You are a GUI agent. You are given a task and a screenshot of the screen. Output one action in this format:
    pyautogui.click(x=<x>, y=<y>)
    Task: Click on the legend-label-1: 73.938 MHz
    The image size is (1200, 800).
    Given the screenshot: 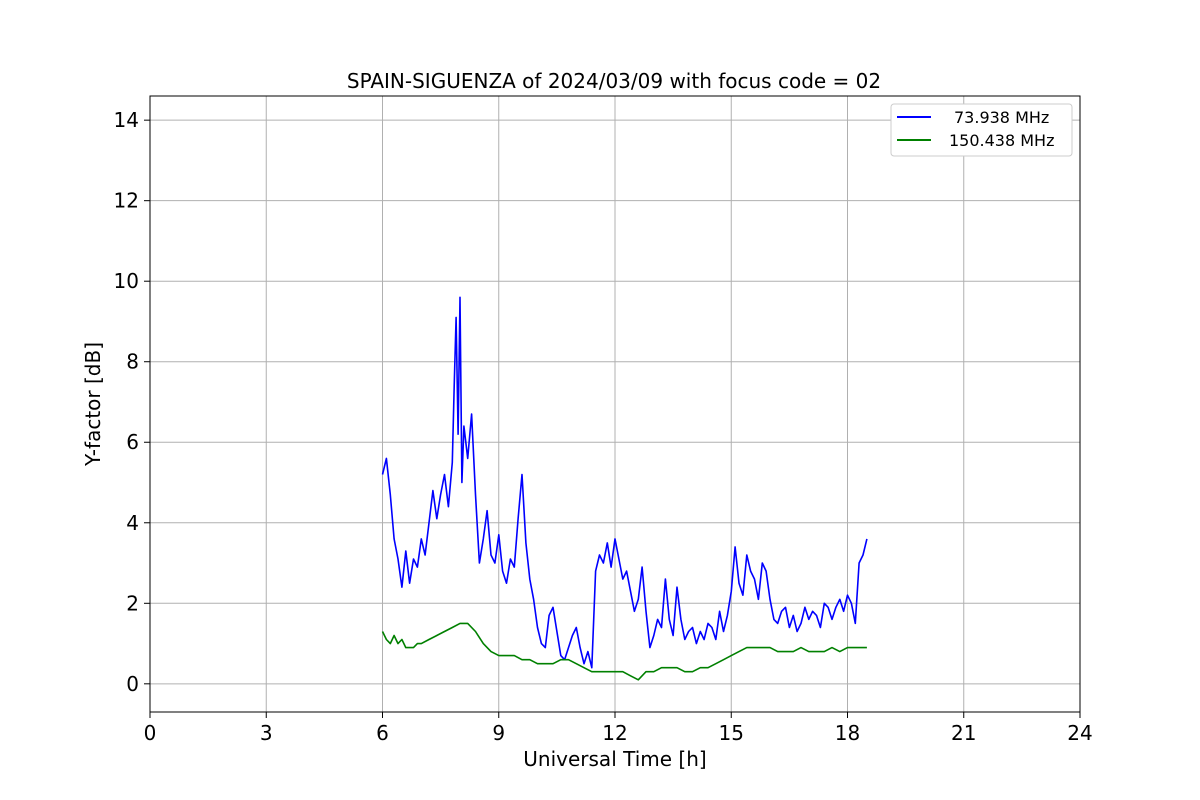 What is the action you would take?
    pyautogui.click(x=1001, y=117)
    